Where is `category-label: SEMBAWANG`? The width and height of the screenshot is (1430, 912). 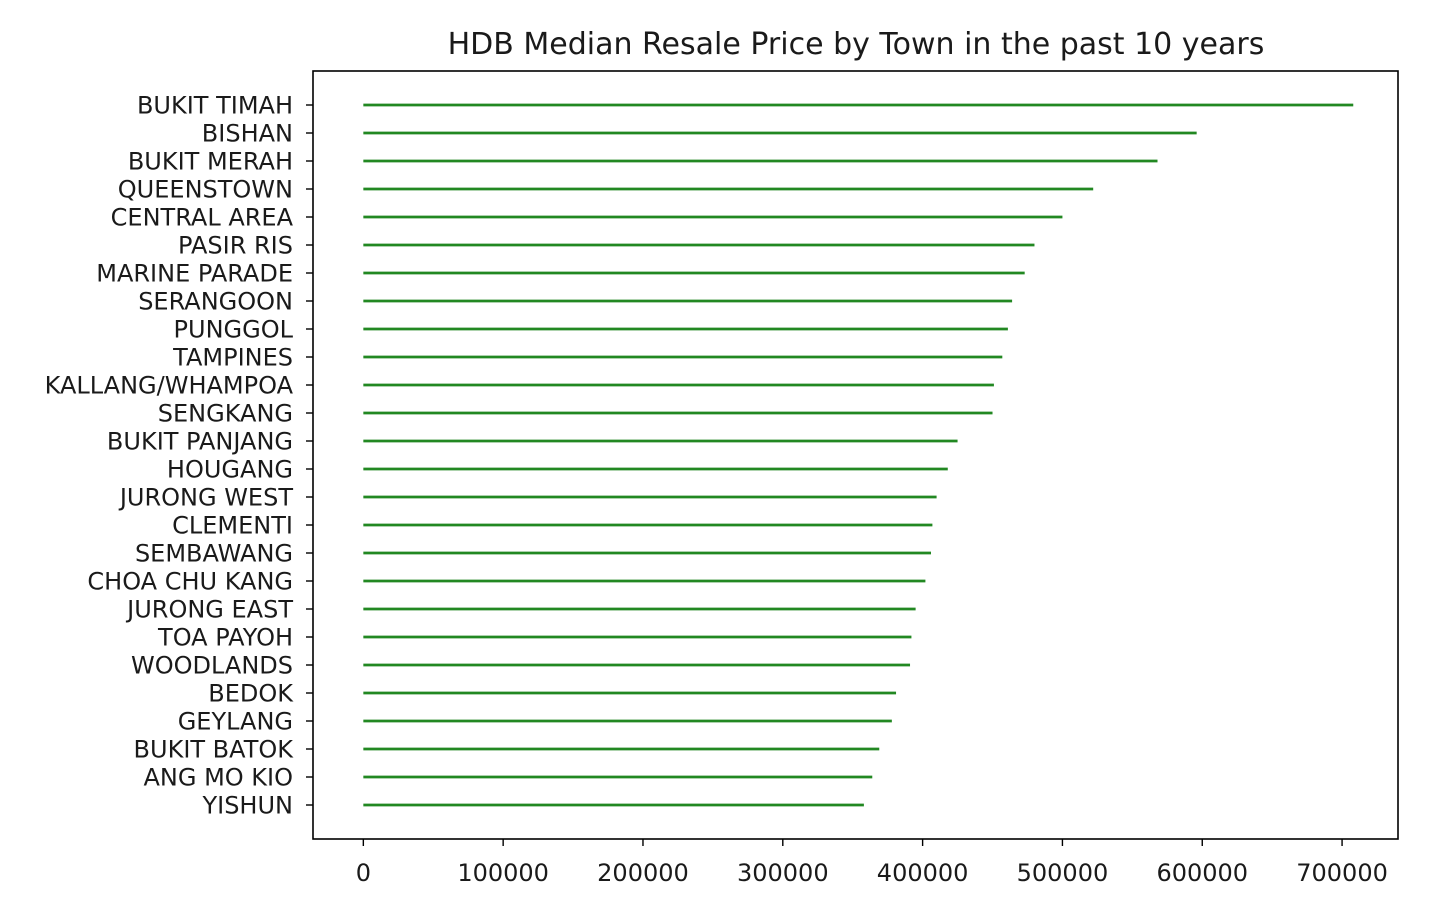 category-label: SEMBAWANG is located at coordinates (214, 554).